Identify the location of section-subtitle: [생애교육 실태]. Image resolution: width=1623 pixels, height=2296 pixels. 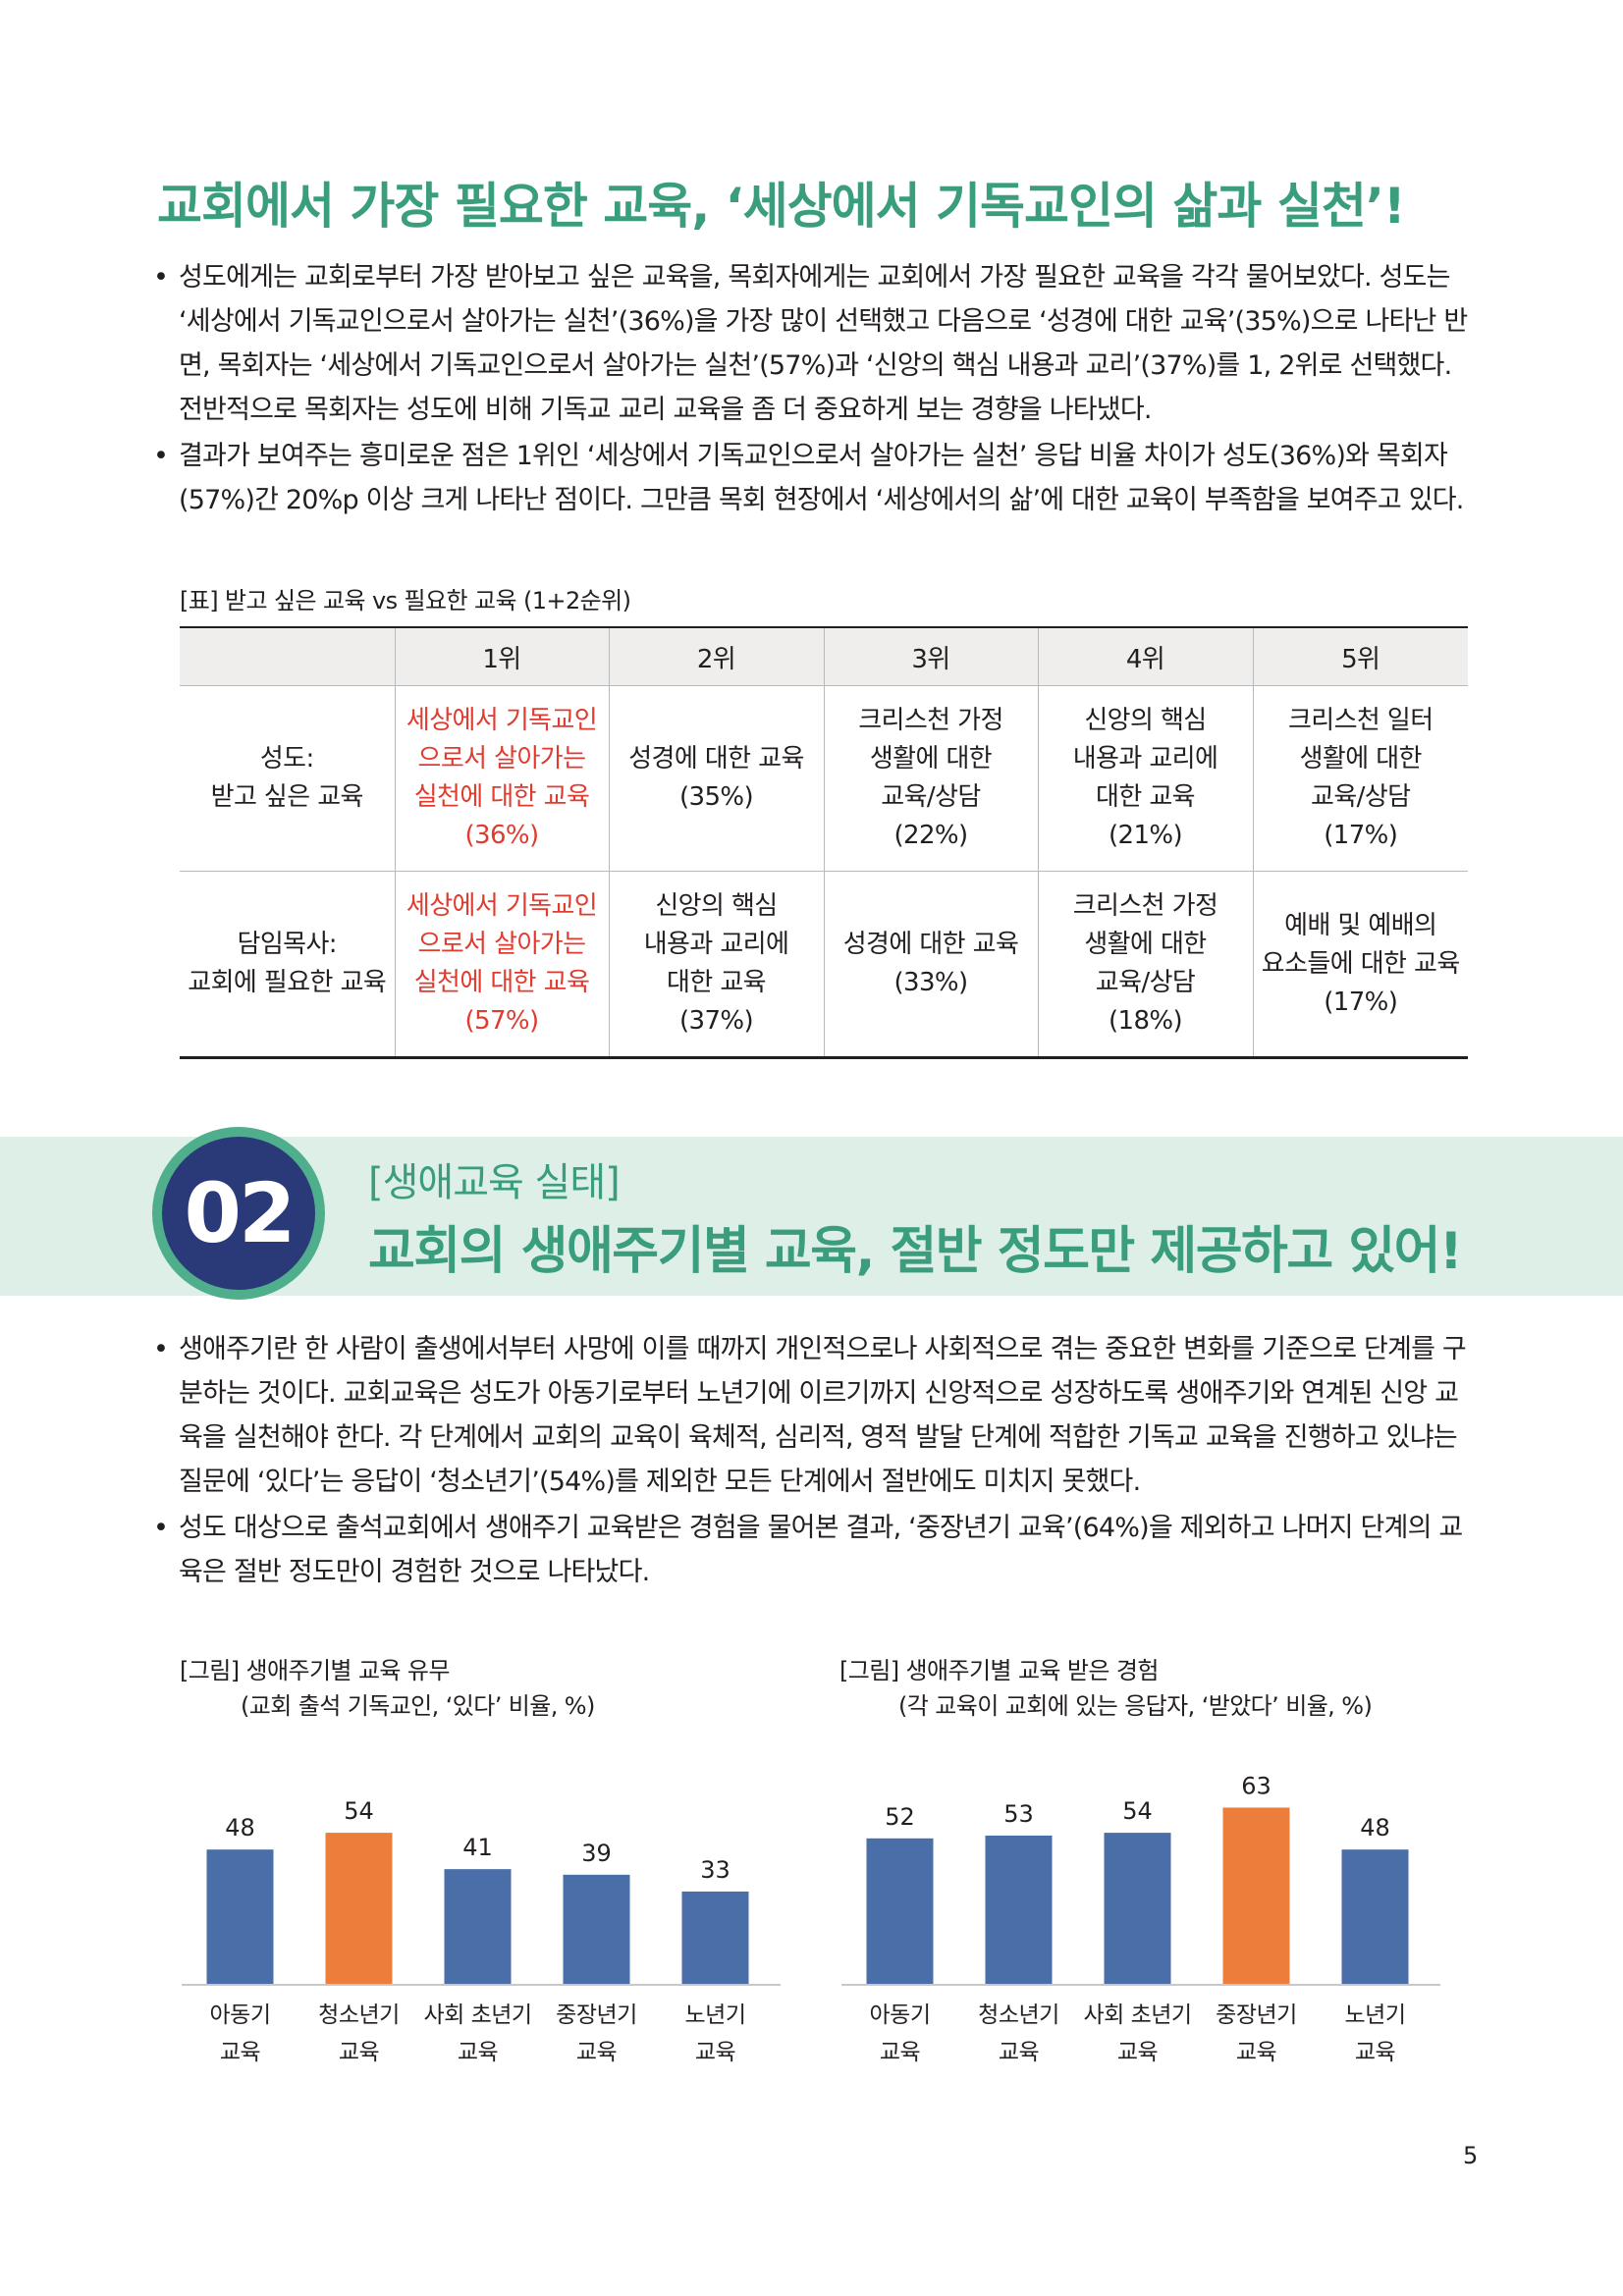
(494, 1182).